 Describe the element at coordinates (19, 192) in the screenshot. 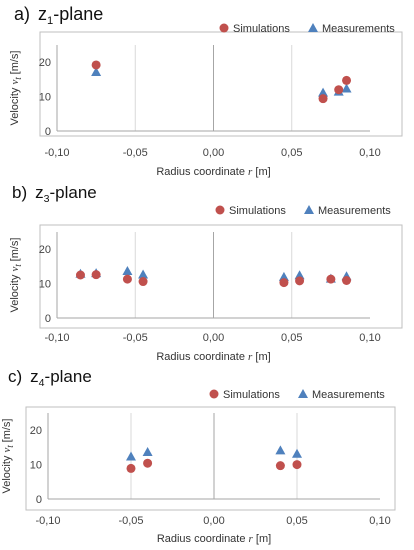

I see `panel-letter: b)` at that location.